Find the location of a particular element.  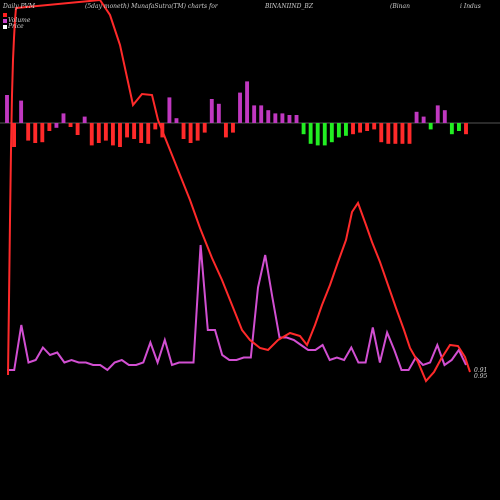

header-right-2: i Indus is located at coordinates (470, 6).